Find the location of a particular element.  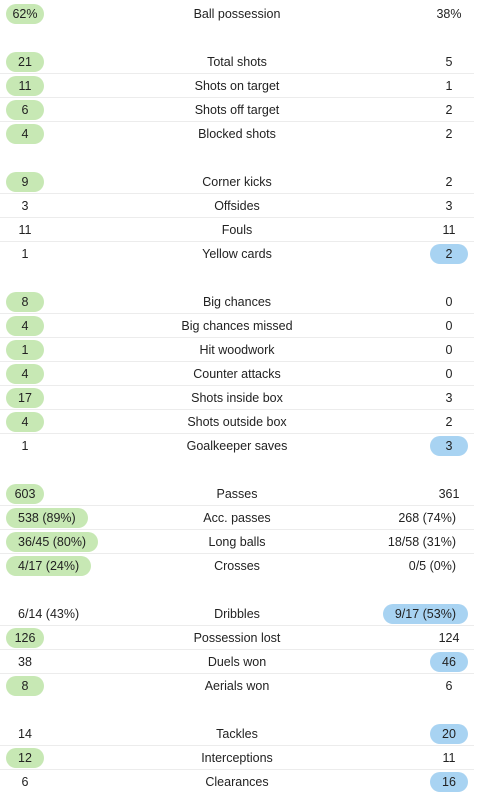

stat-label: Aerials won is located at coordinates (237, 686).